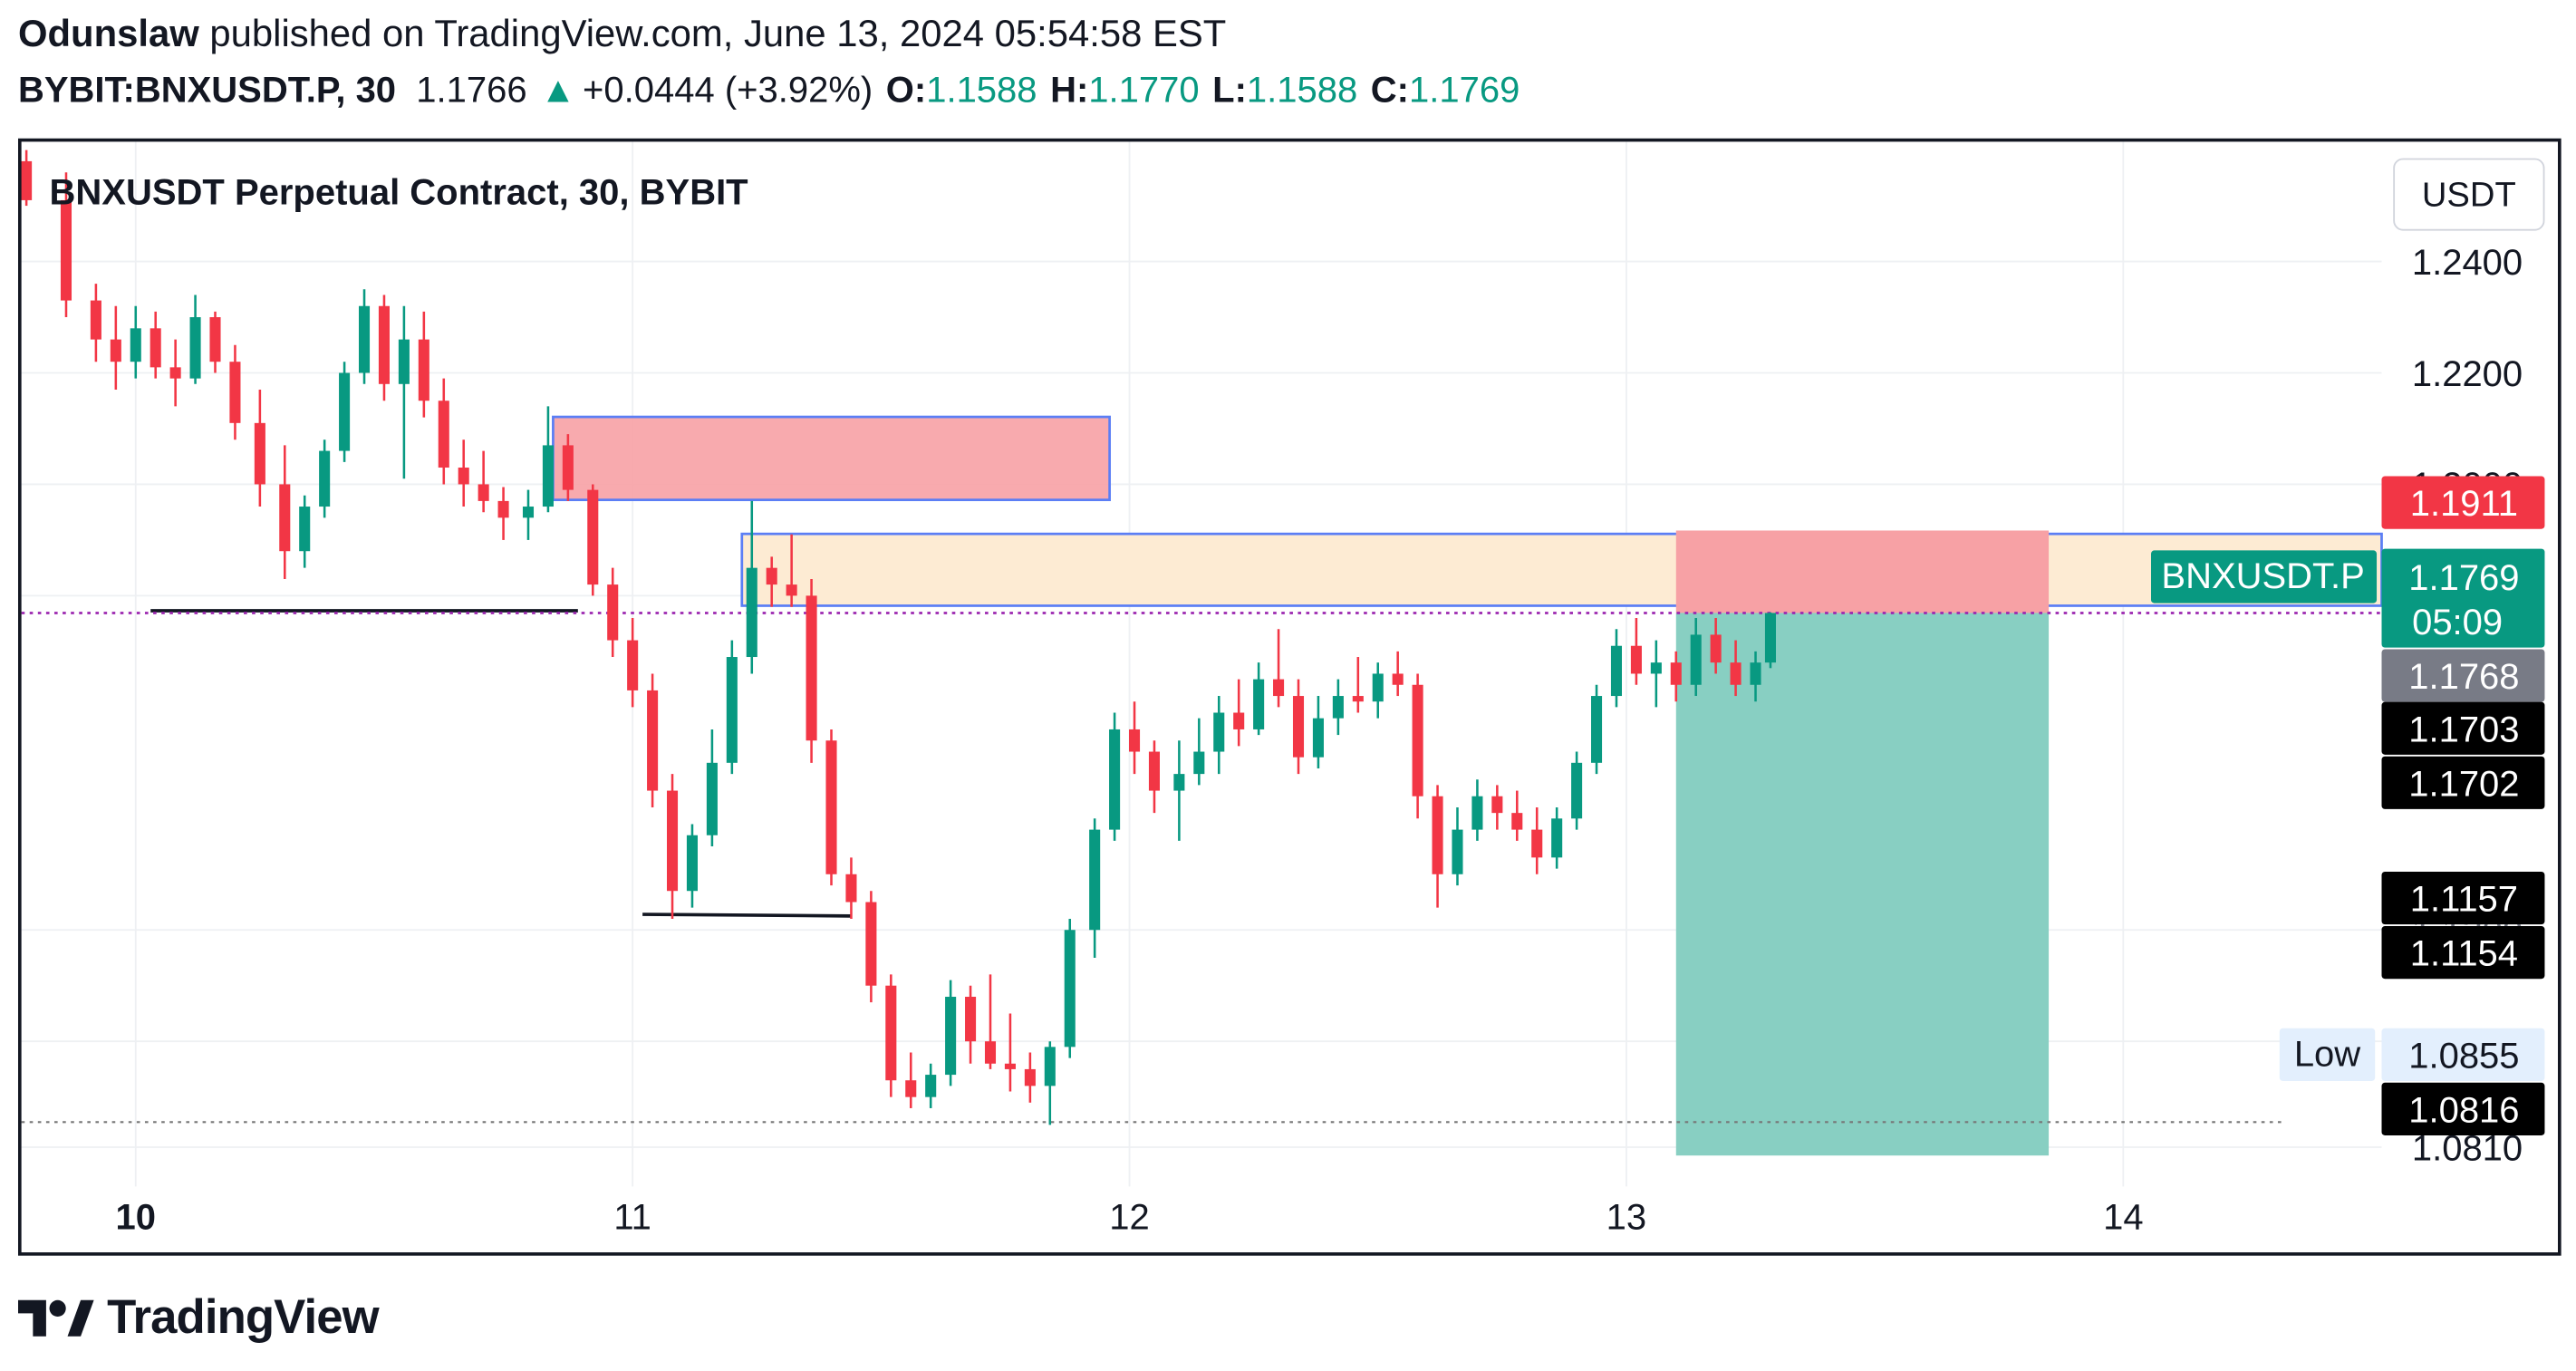 This screenshot has width=2576, height=1371. Describe the element at coordinates (1561, 569) in the screenshot. I see `supply-zone` at that location.